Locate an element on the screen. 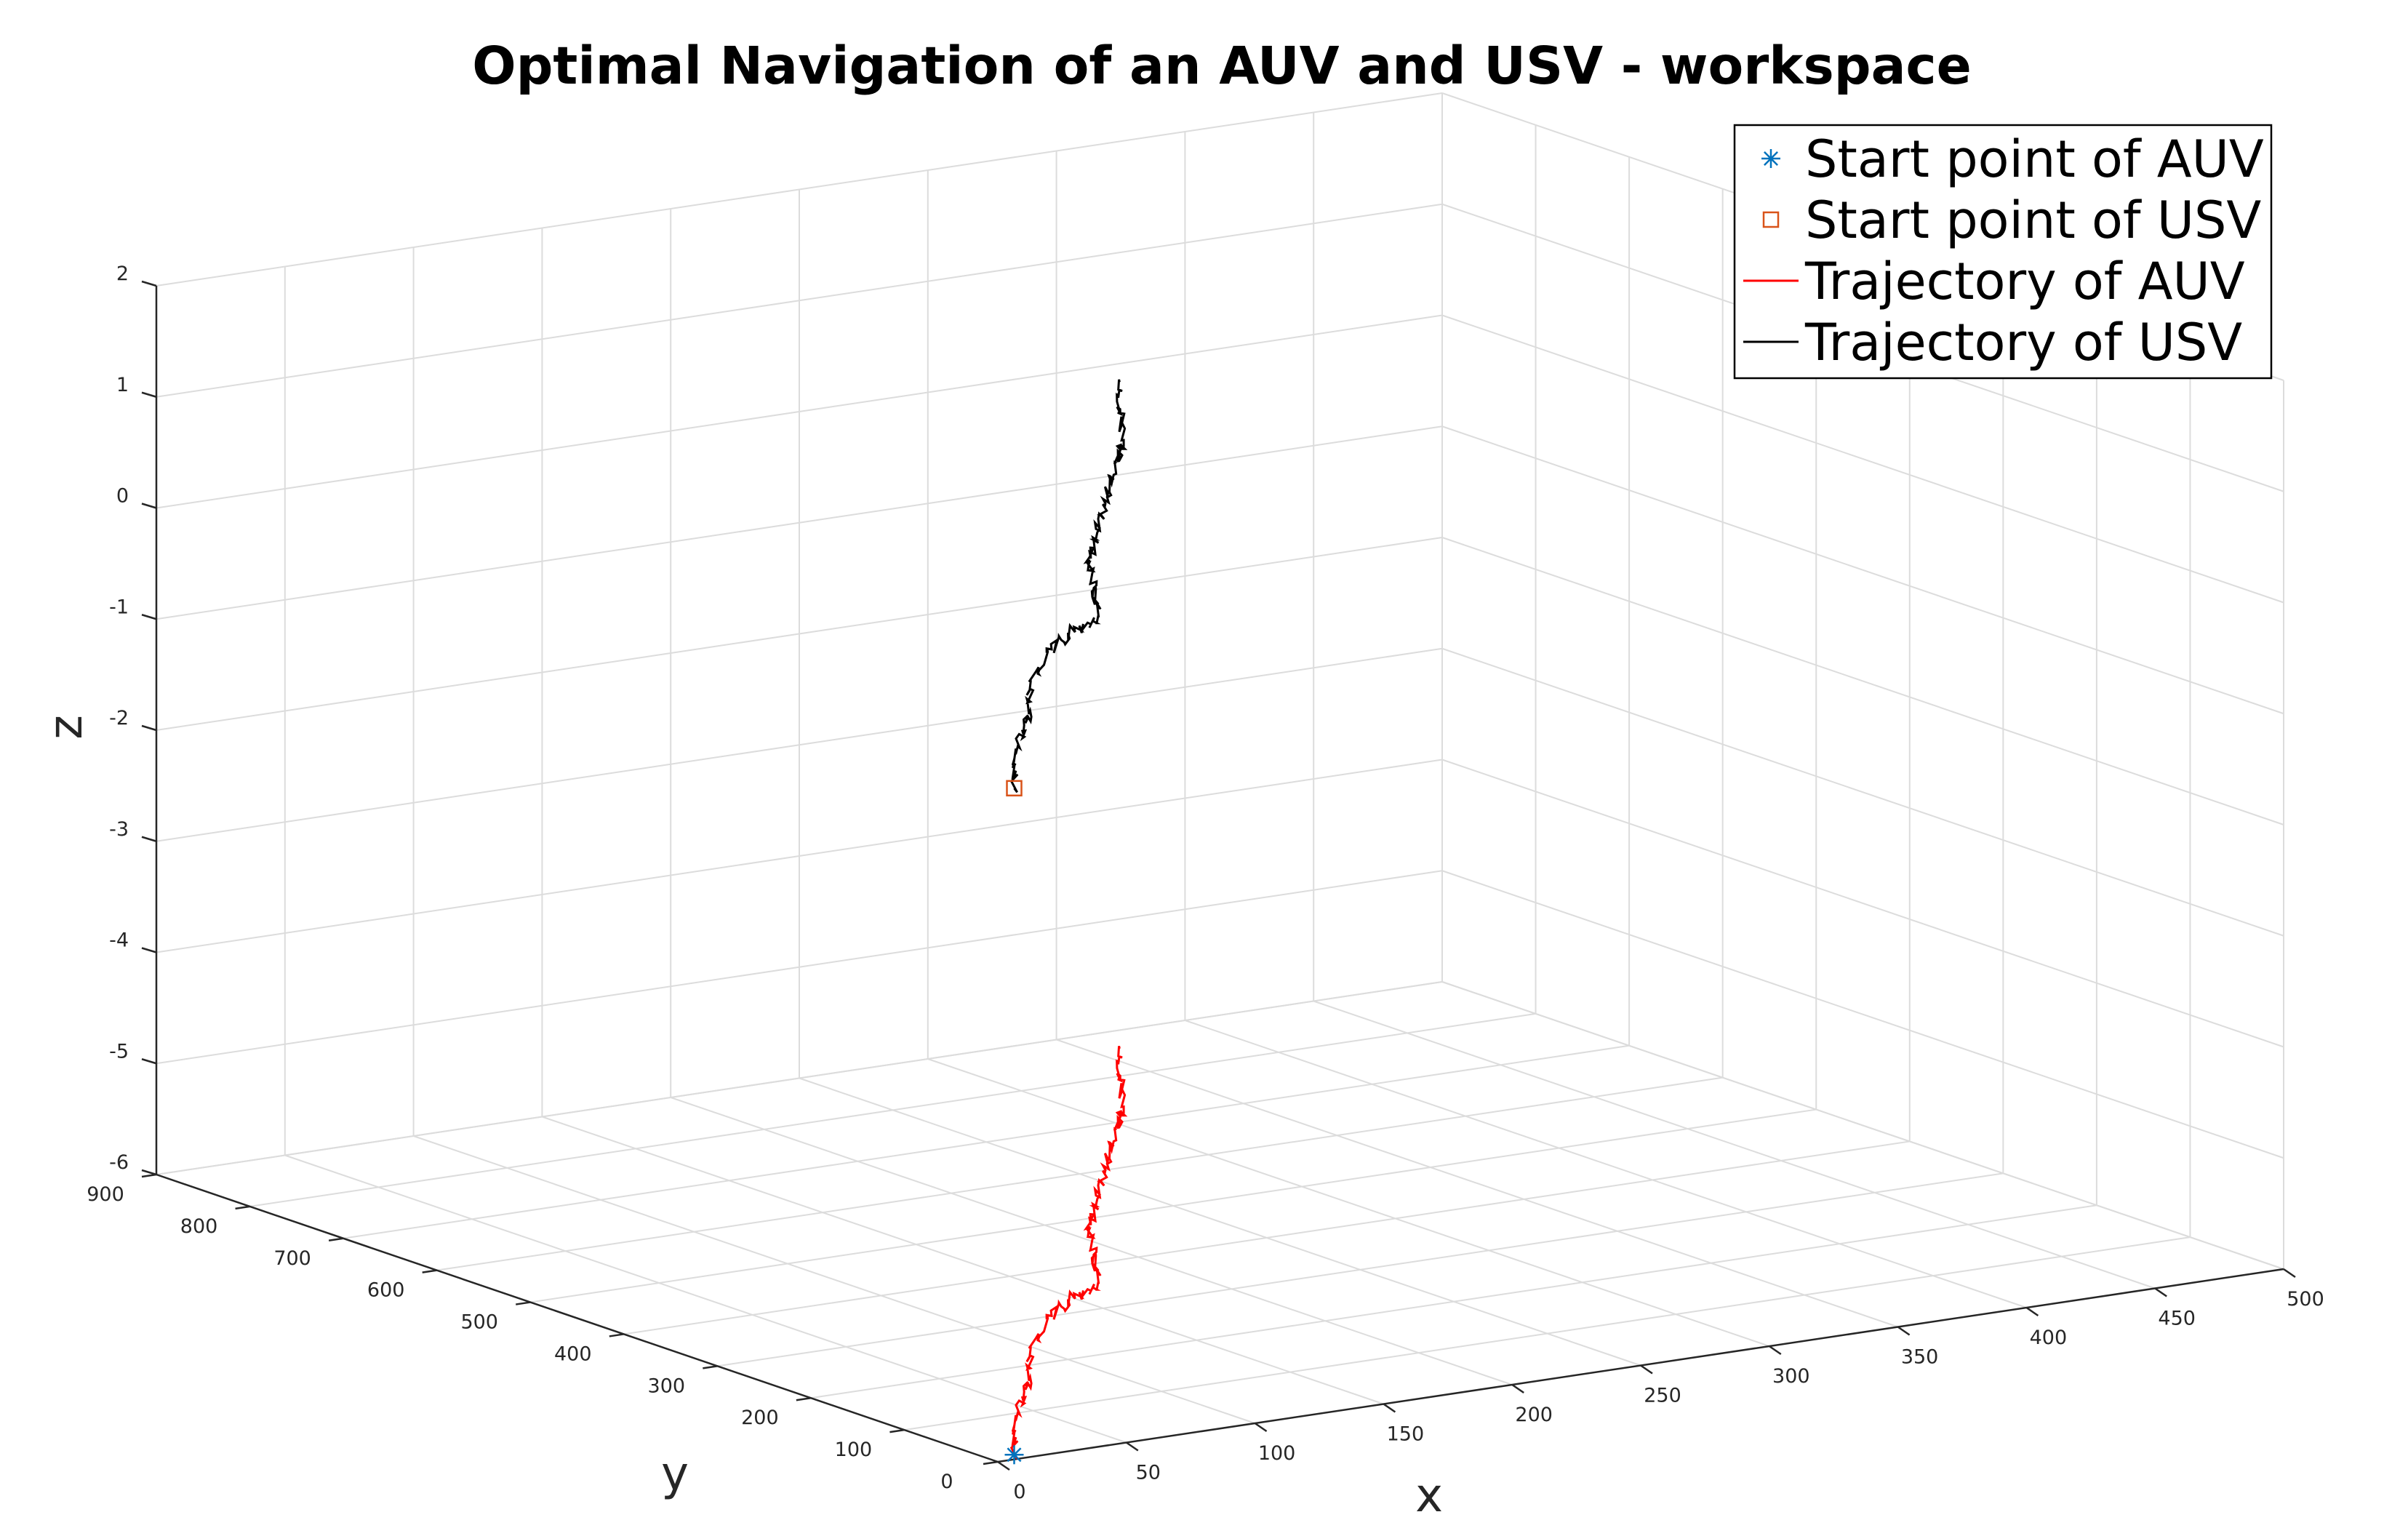 This screenshot has height=1536, width=2408. x-tick-label: 400 is located at coordinates (2049, 1338).